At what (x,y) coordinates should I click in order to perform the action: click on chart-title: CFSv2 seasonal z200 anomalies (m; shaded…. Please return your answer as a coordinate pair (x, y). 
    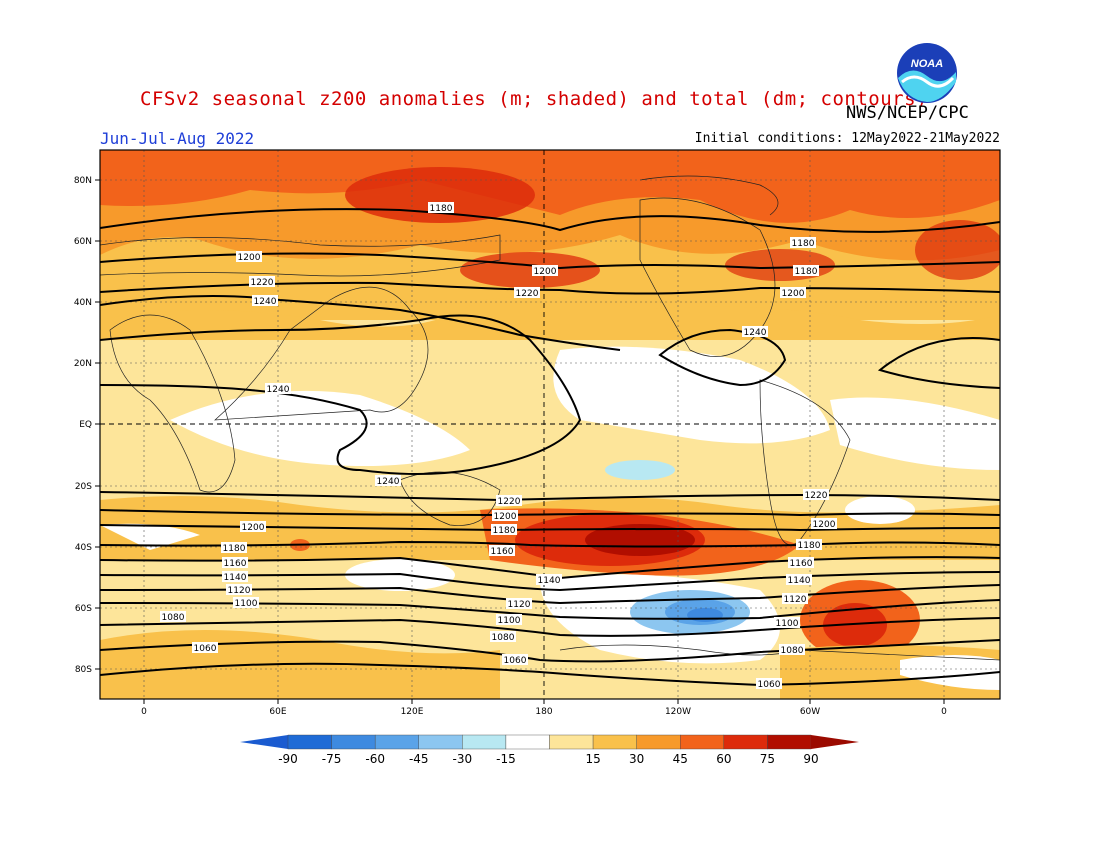
    Looking at the image, I should click on (534, 99).